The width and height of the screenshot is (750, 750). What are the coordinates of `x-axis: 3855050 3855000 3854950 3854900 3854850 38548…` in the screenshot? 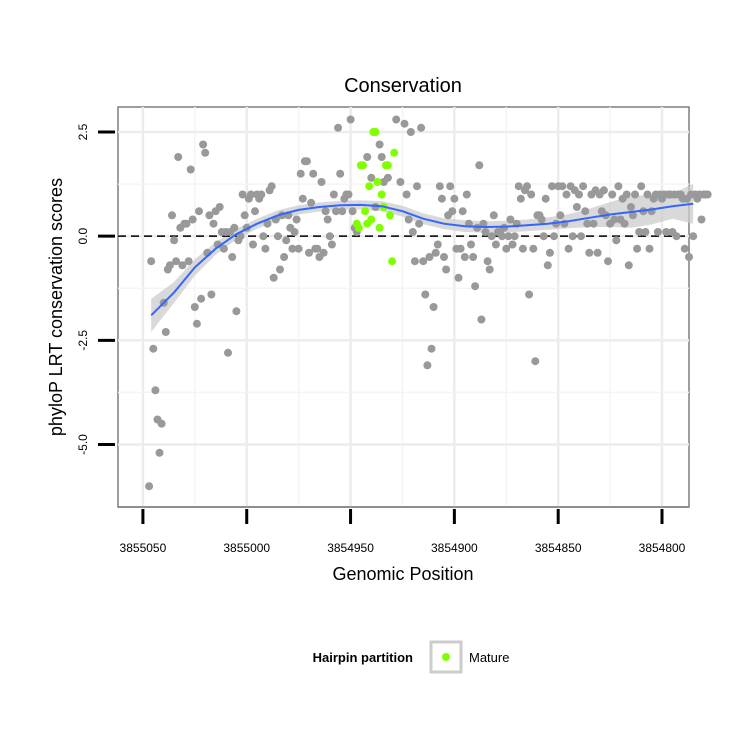 It's located at (403, 530).